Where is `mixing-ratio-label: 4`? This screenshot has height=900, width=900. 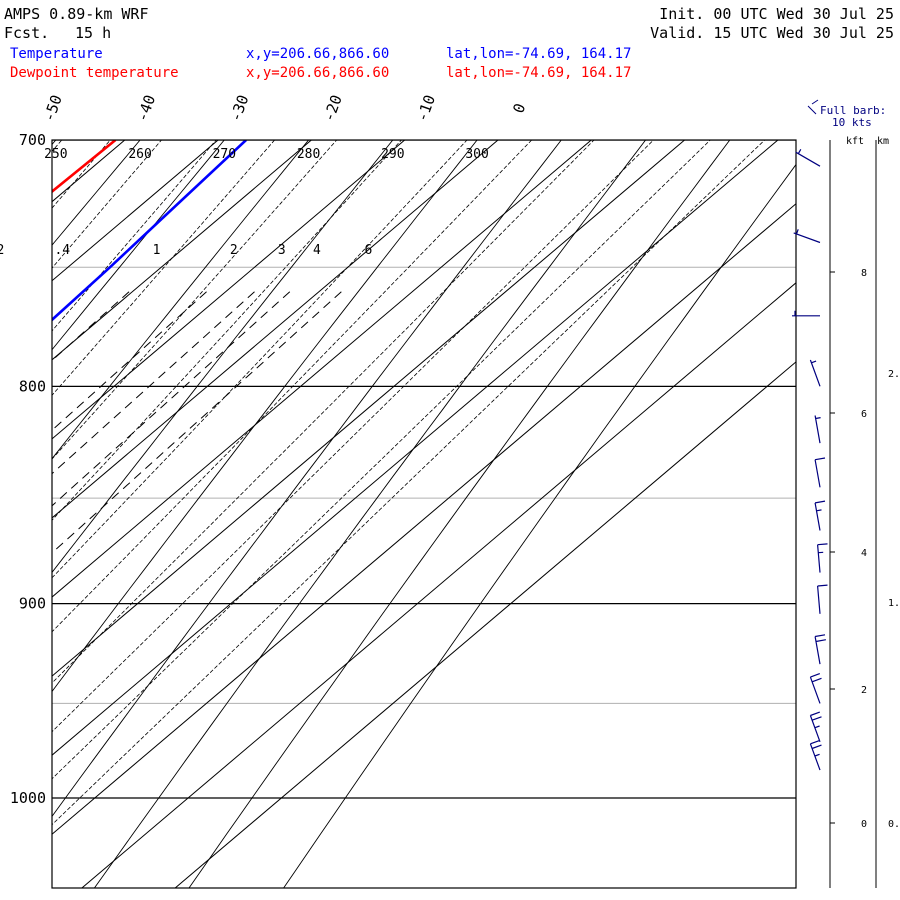 mixing-ratio-label: 4 is located at coordinates (317, 250).